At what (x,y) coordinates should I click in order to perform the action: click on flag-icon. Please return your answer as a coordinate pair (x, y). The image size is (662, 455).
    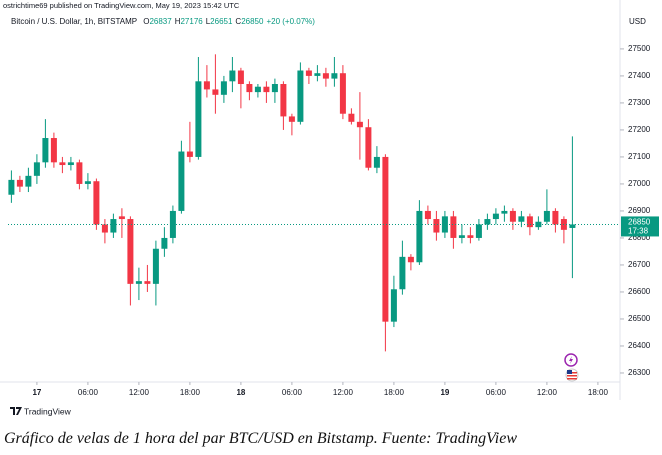
    Looking at the image, I should click on (572, 375).